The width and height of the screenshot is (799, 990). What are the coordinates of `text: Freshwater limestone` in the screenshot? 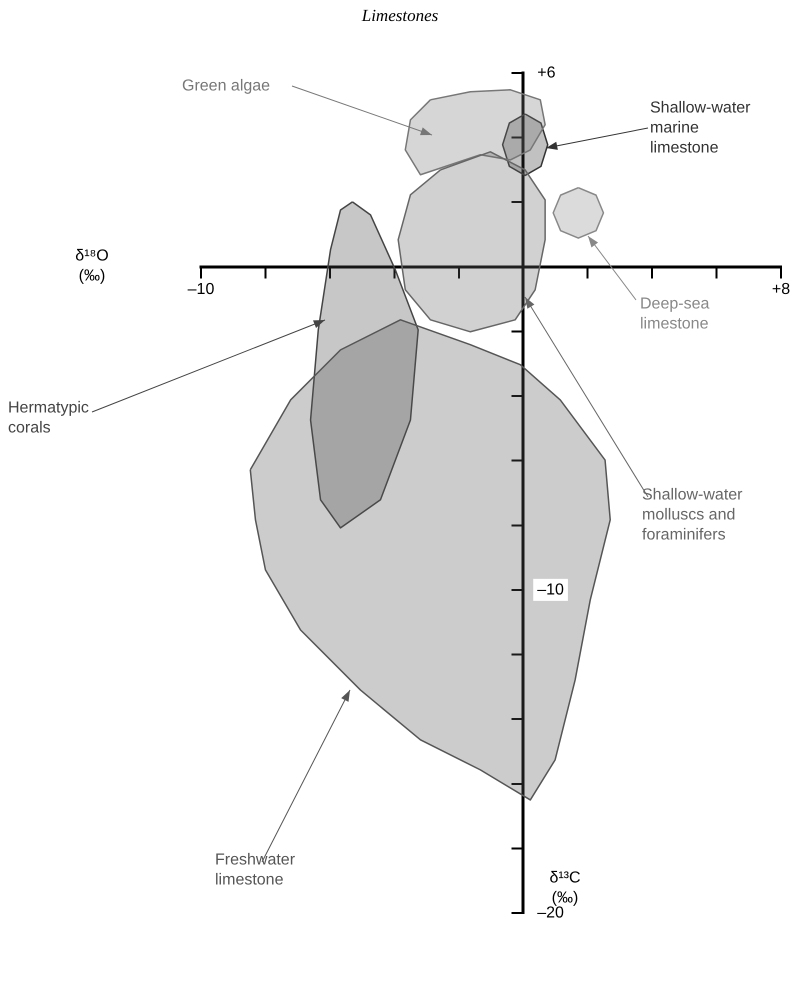 It's located at (255, 869).